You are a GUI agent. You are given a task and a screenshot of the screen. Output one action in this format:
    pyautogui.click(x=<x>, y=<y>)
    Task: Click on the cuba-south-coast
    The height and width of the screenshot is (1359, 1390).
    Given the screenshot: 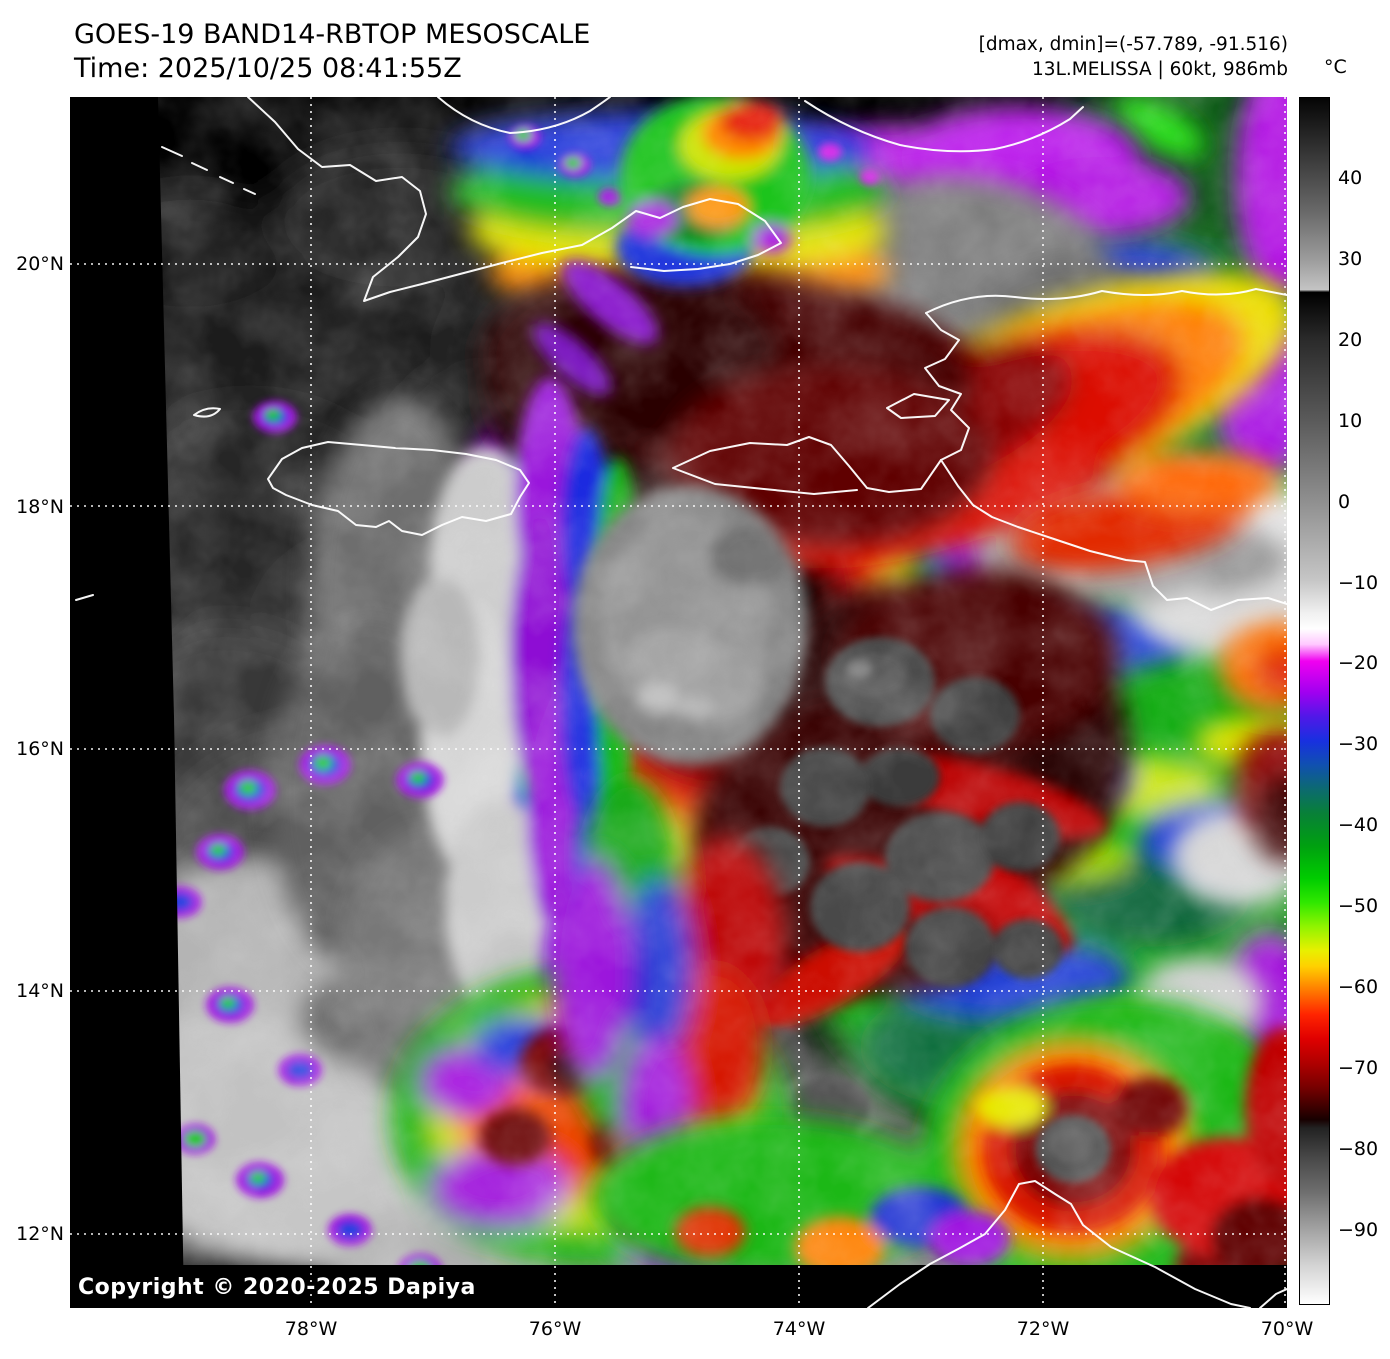 What is the action you would take?
    pyautogui.click(x=514, y=199)
    